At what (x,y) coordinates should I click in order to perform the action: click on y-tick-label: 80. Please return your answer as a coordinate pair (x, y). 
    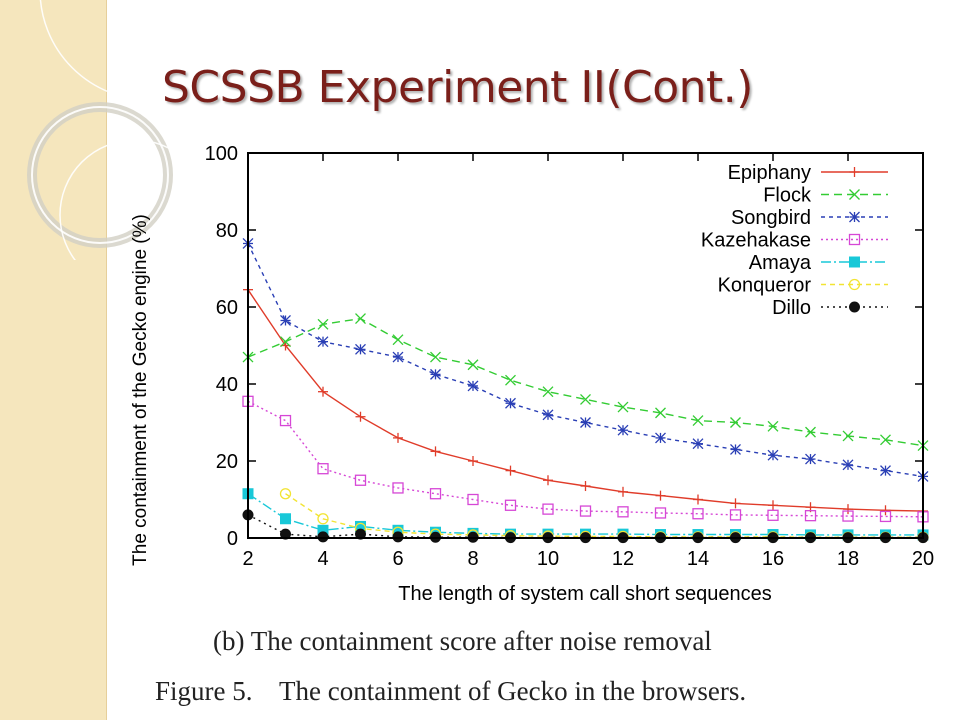
    Looking at the image, I should click on (227, 231).